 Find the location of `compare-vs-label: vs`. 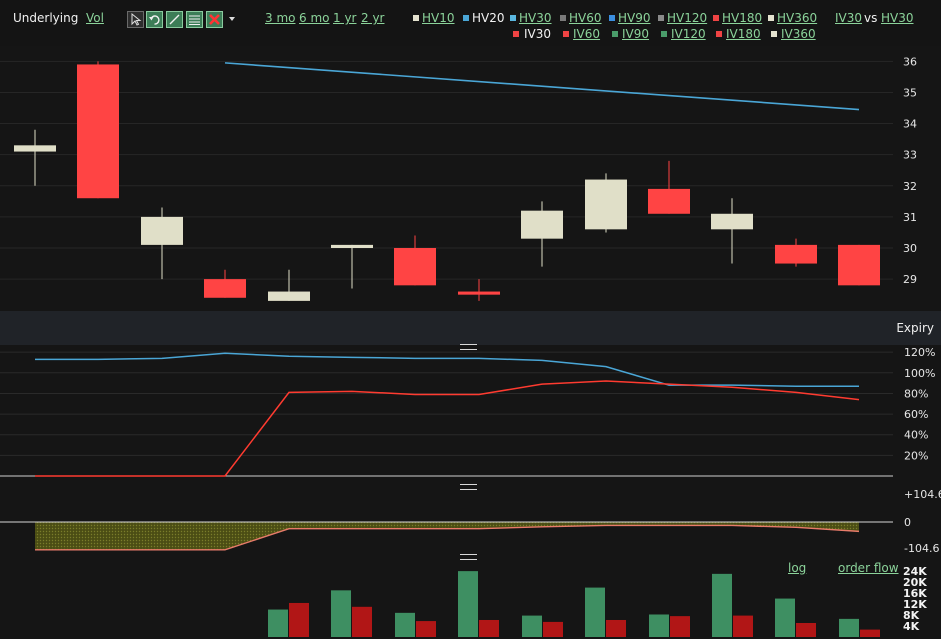

compare-vs-label: vs is located at coordinates (871, 18).